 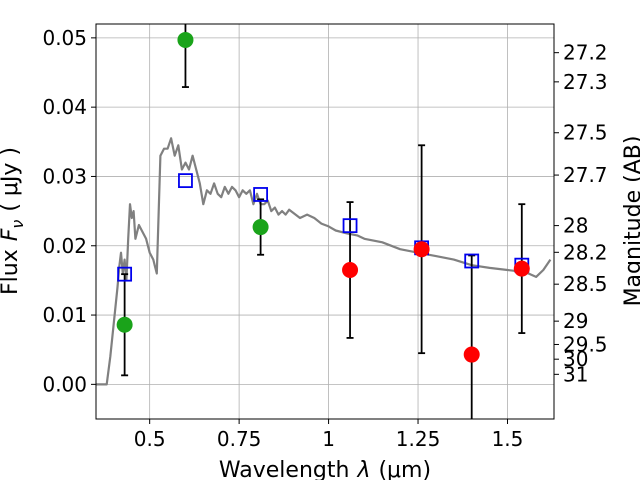 What do you see at coordinates (585, 284) in the screenshot?
I see `y2-tick-label: 28.5` at bounding box center [585, 284].